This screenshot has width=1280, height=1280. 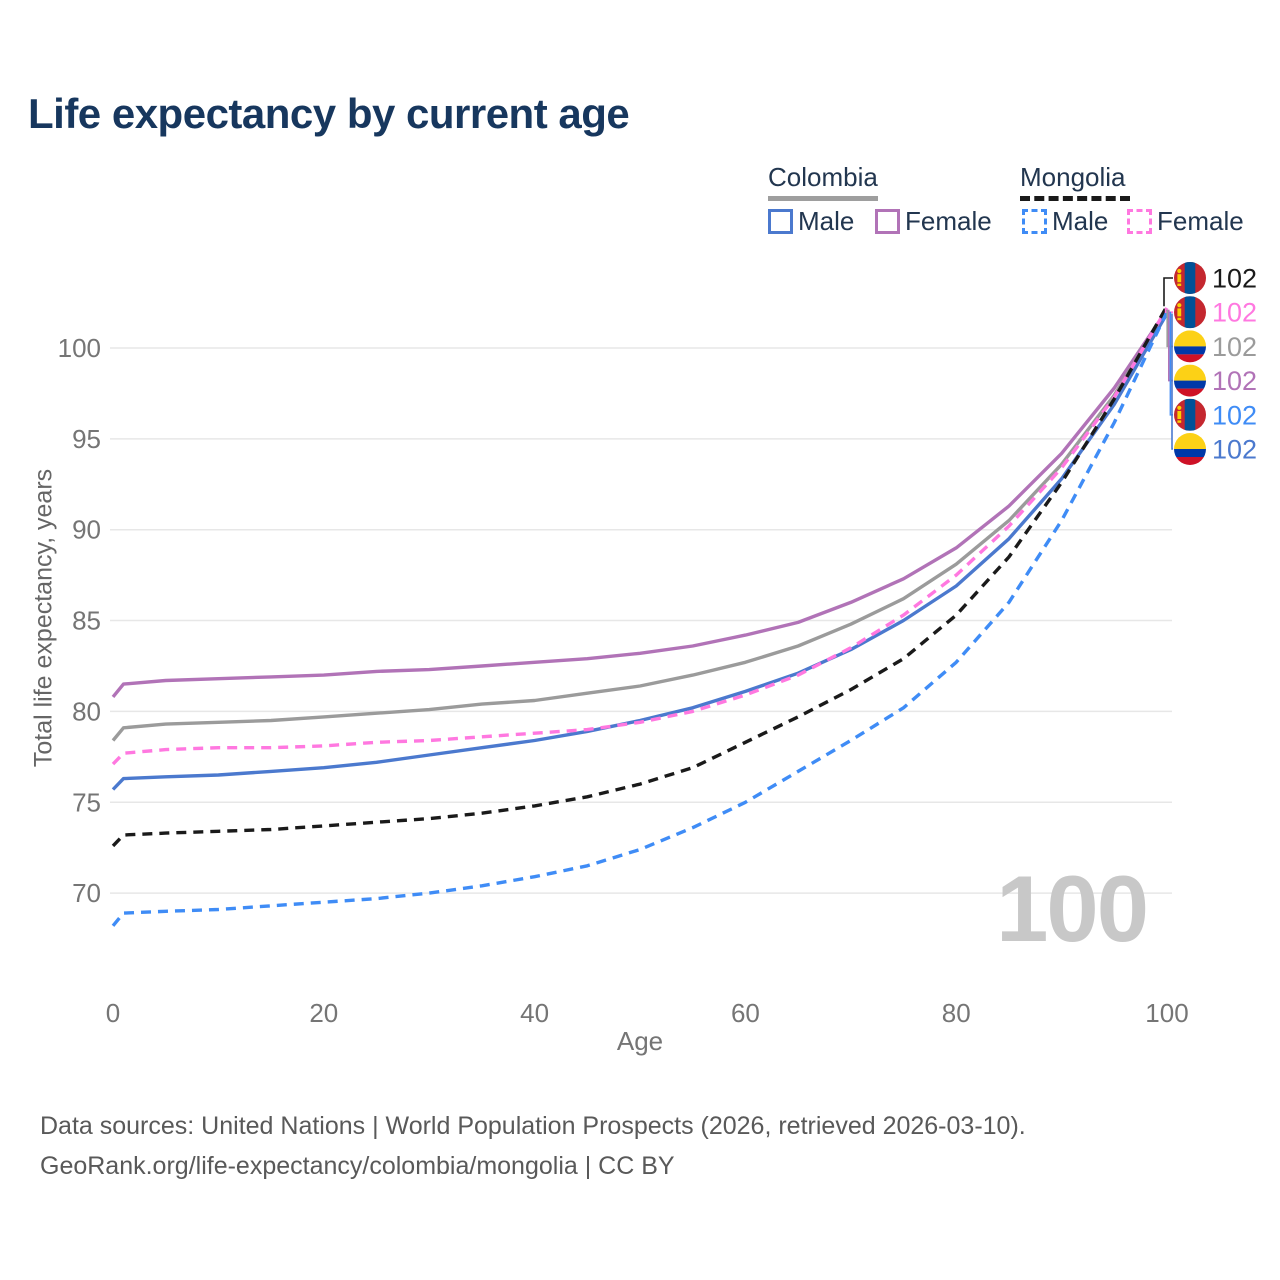 I want to click on y-tick-label: 90, so click(x=86, y=530).